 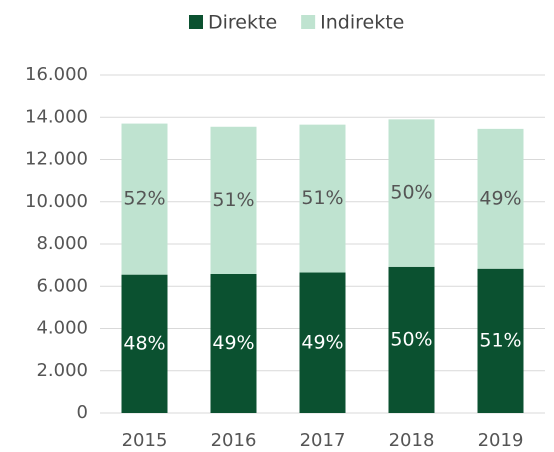 What do you see at coordinates (62, 285) in the screenshot?
I see `y-tick-label: 6.000` at bounding box center [62, 285].